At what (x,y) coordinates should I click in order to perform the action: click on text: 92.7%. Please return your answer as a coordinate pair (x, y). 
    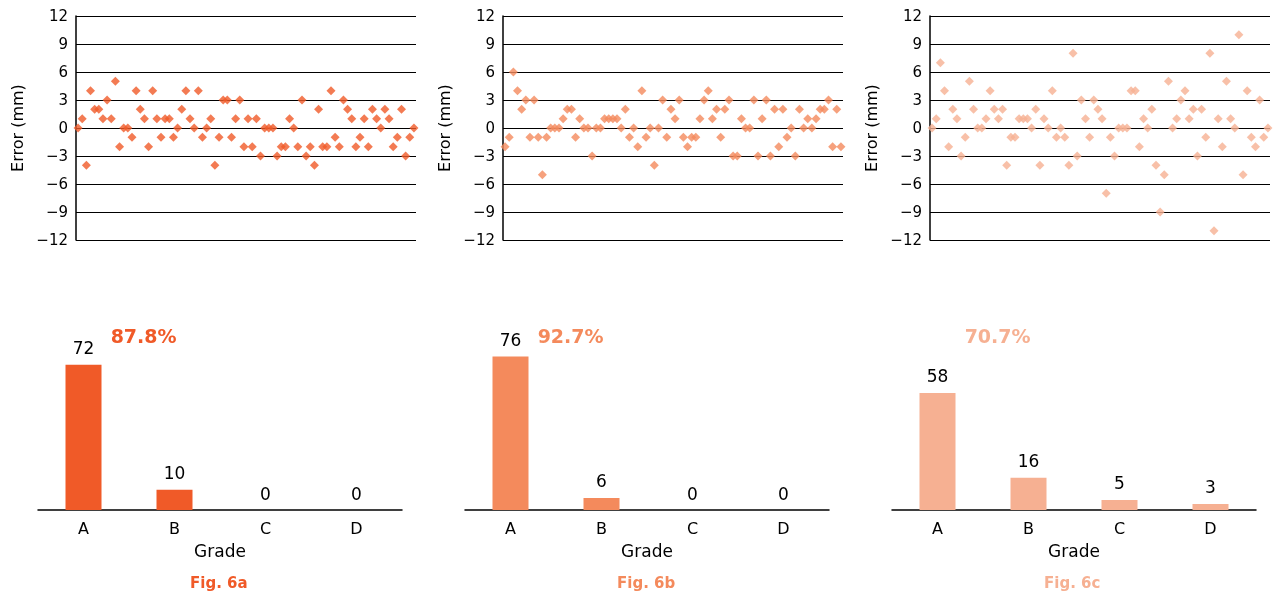
    Looking at the image, I should click on (570, 335).